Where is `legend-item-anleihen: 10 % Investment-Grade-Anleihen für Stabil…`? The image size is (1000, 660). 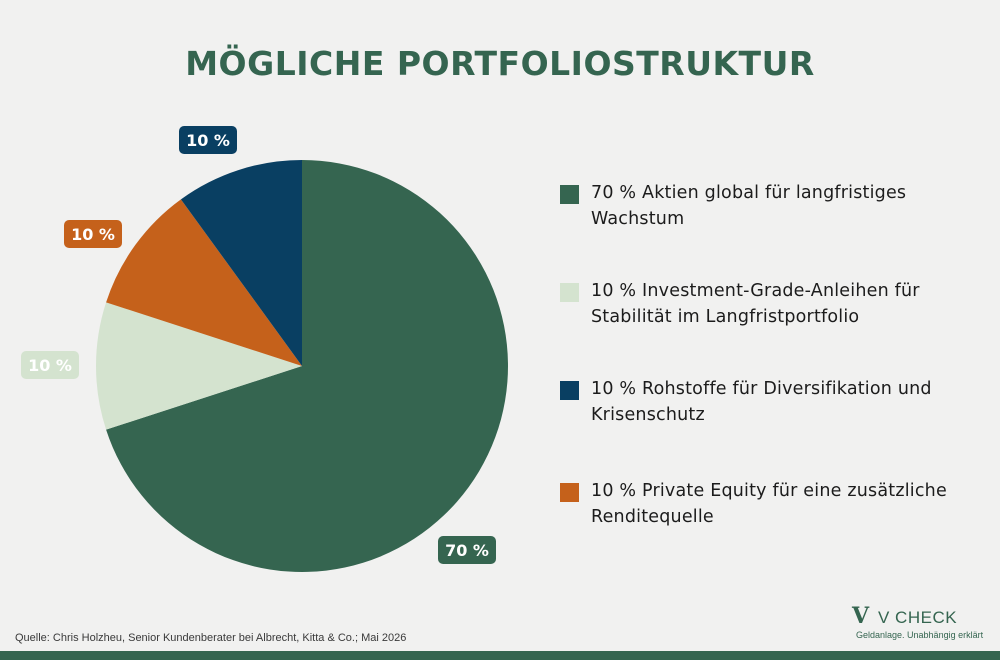
legend-item-anleihen: 10 % Investment-Grade-Anleihen für Stabil… is located at coordinates (770, 304).